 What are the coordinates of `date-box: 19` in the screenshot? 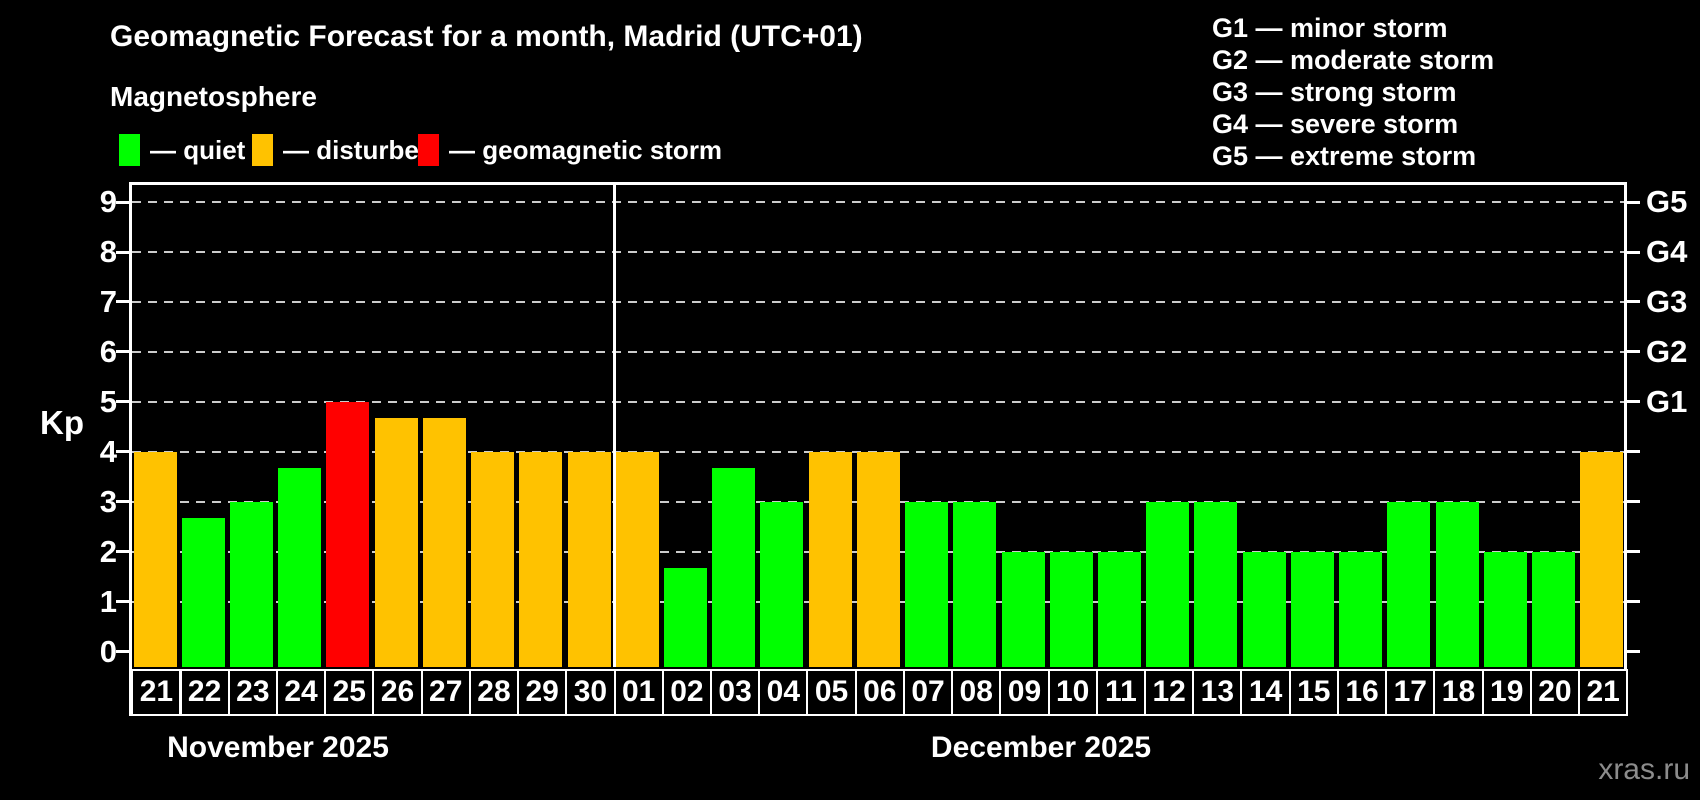 It's located at (1506, 693).